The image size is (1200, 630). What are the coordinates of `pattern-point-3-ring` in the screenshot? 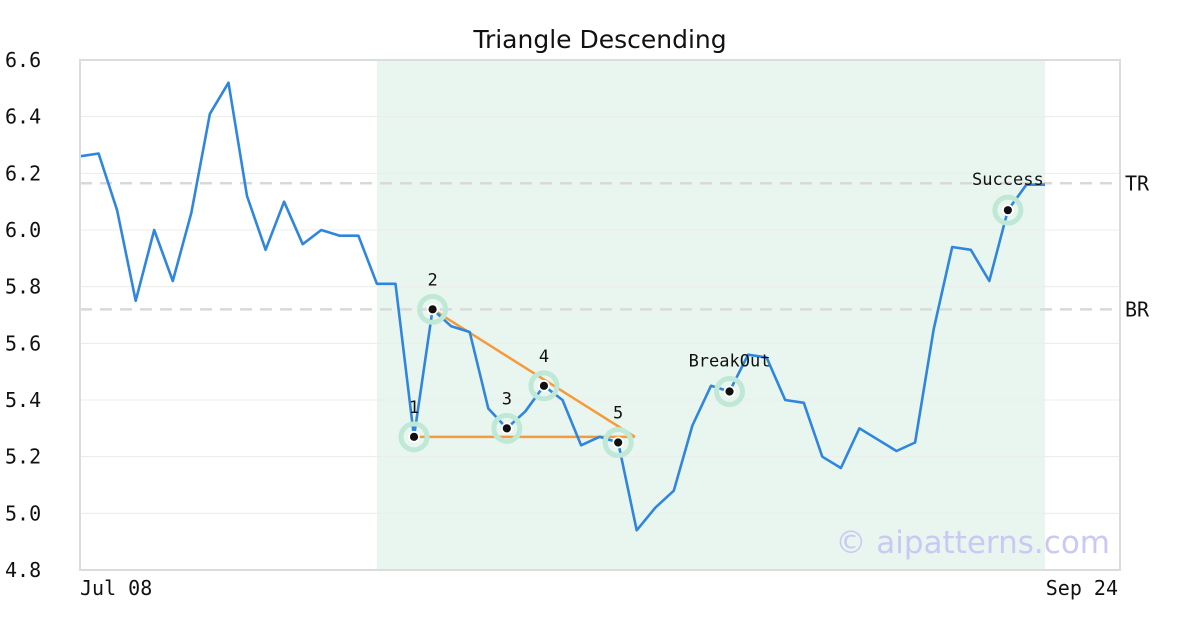 It's located at (507, 428).